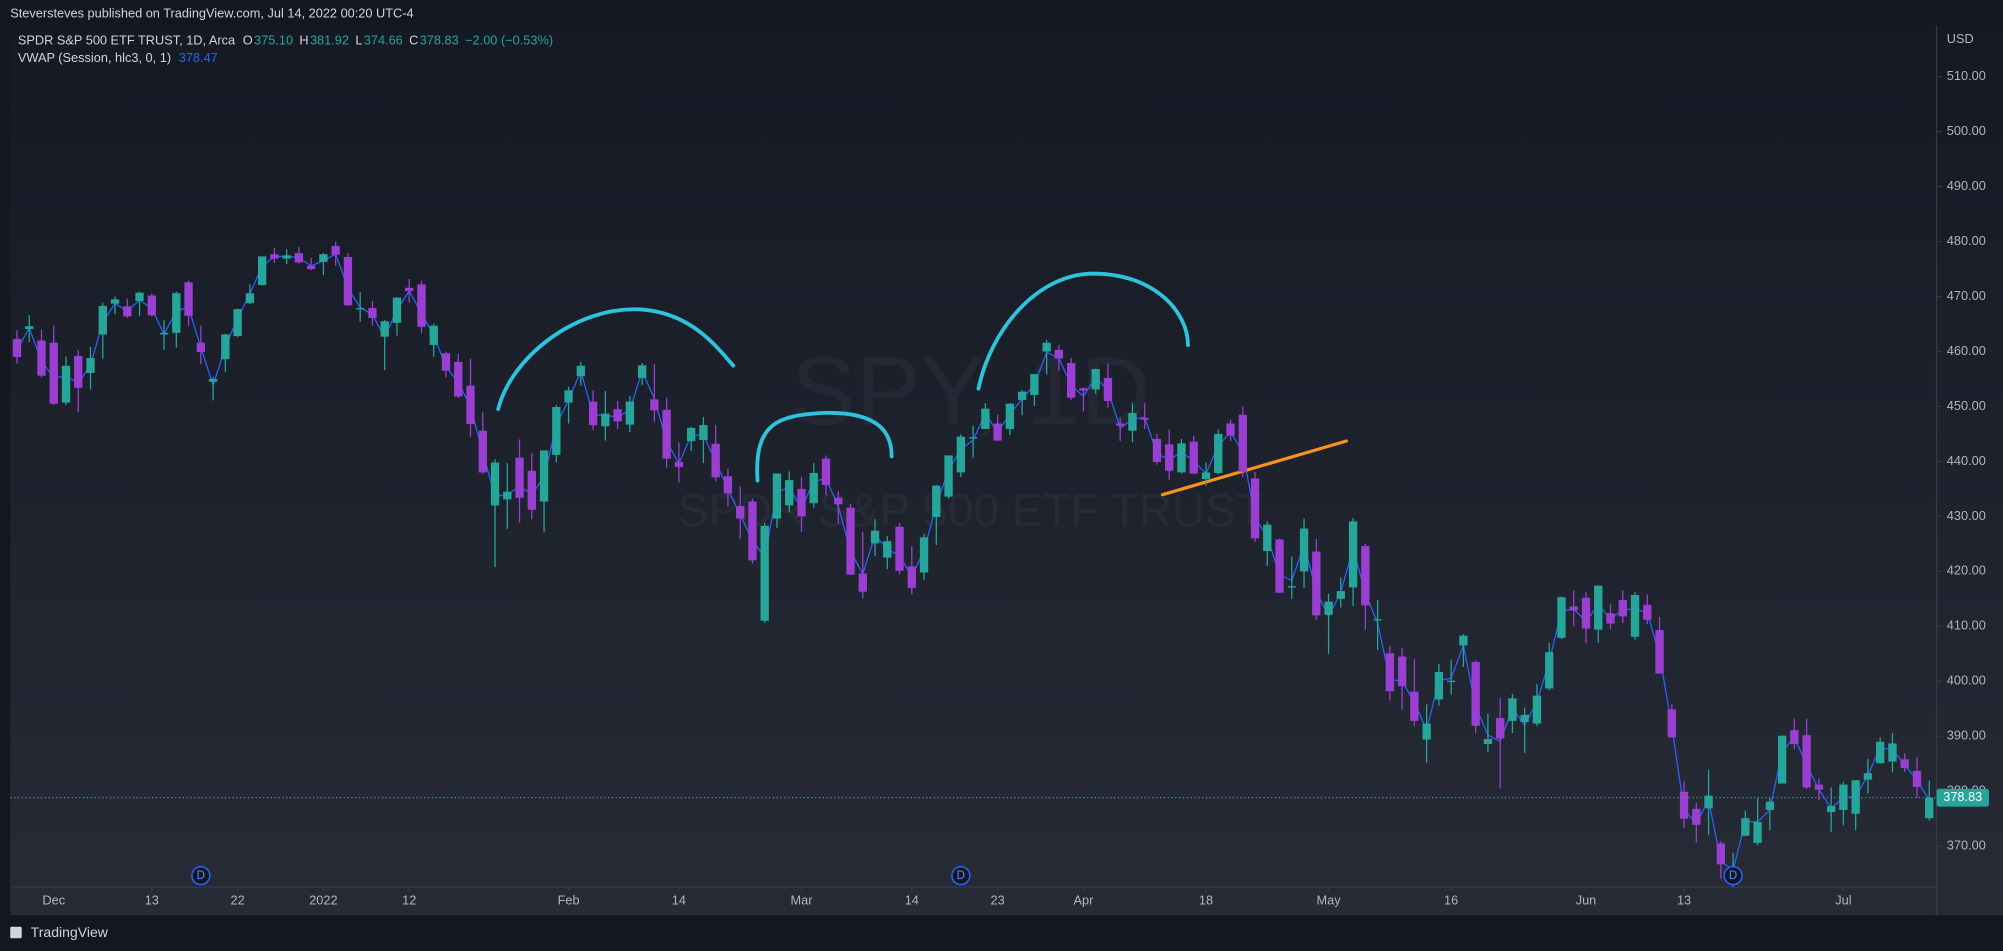 The height and width of the screenshot is (951, 2003). Describe the element at coordinates (439, 39) in the screenshot. I see `legend-value: 378.83` at that location.